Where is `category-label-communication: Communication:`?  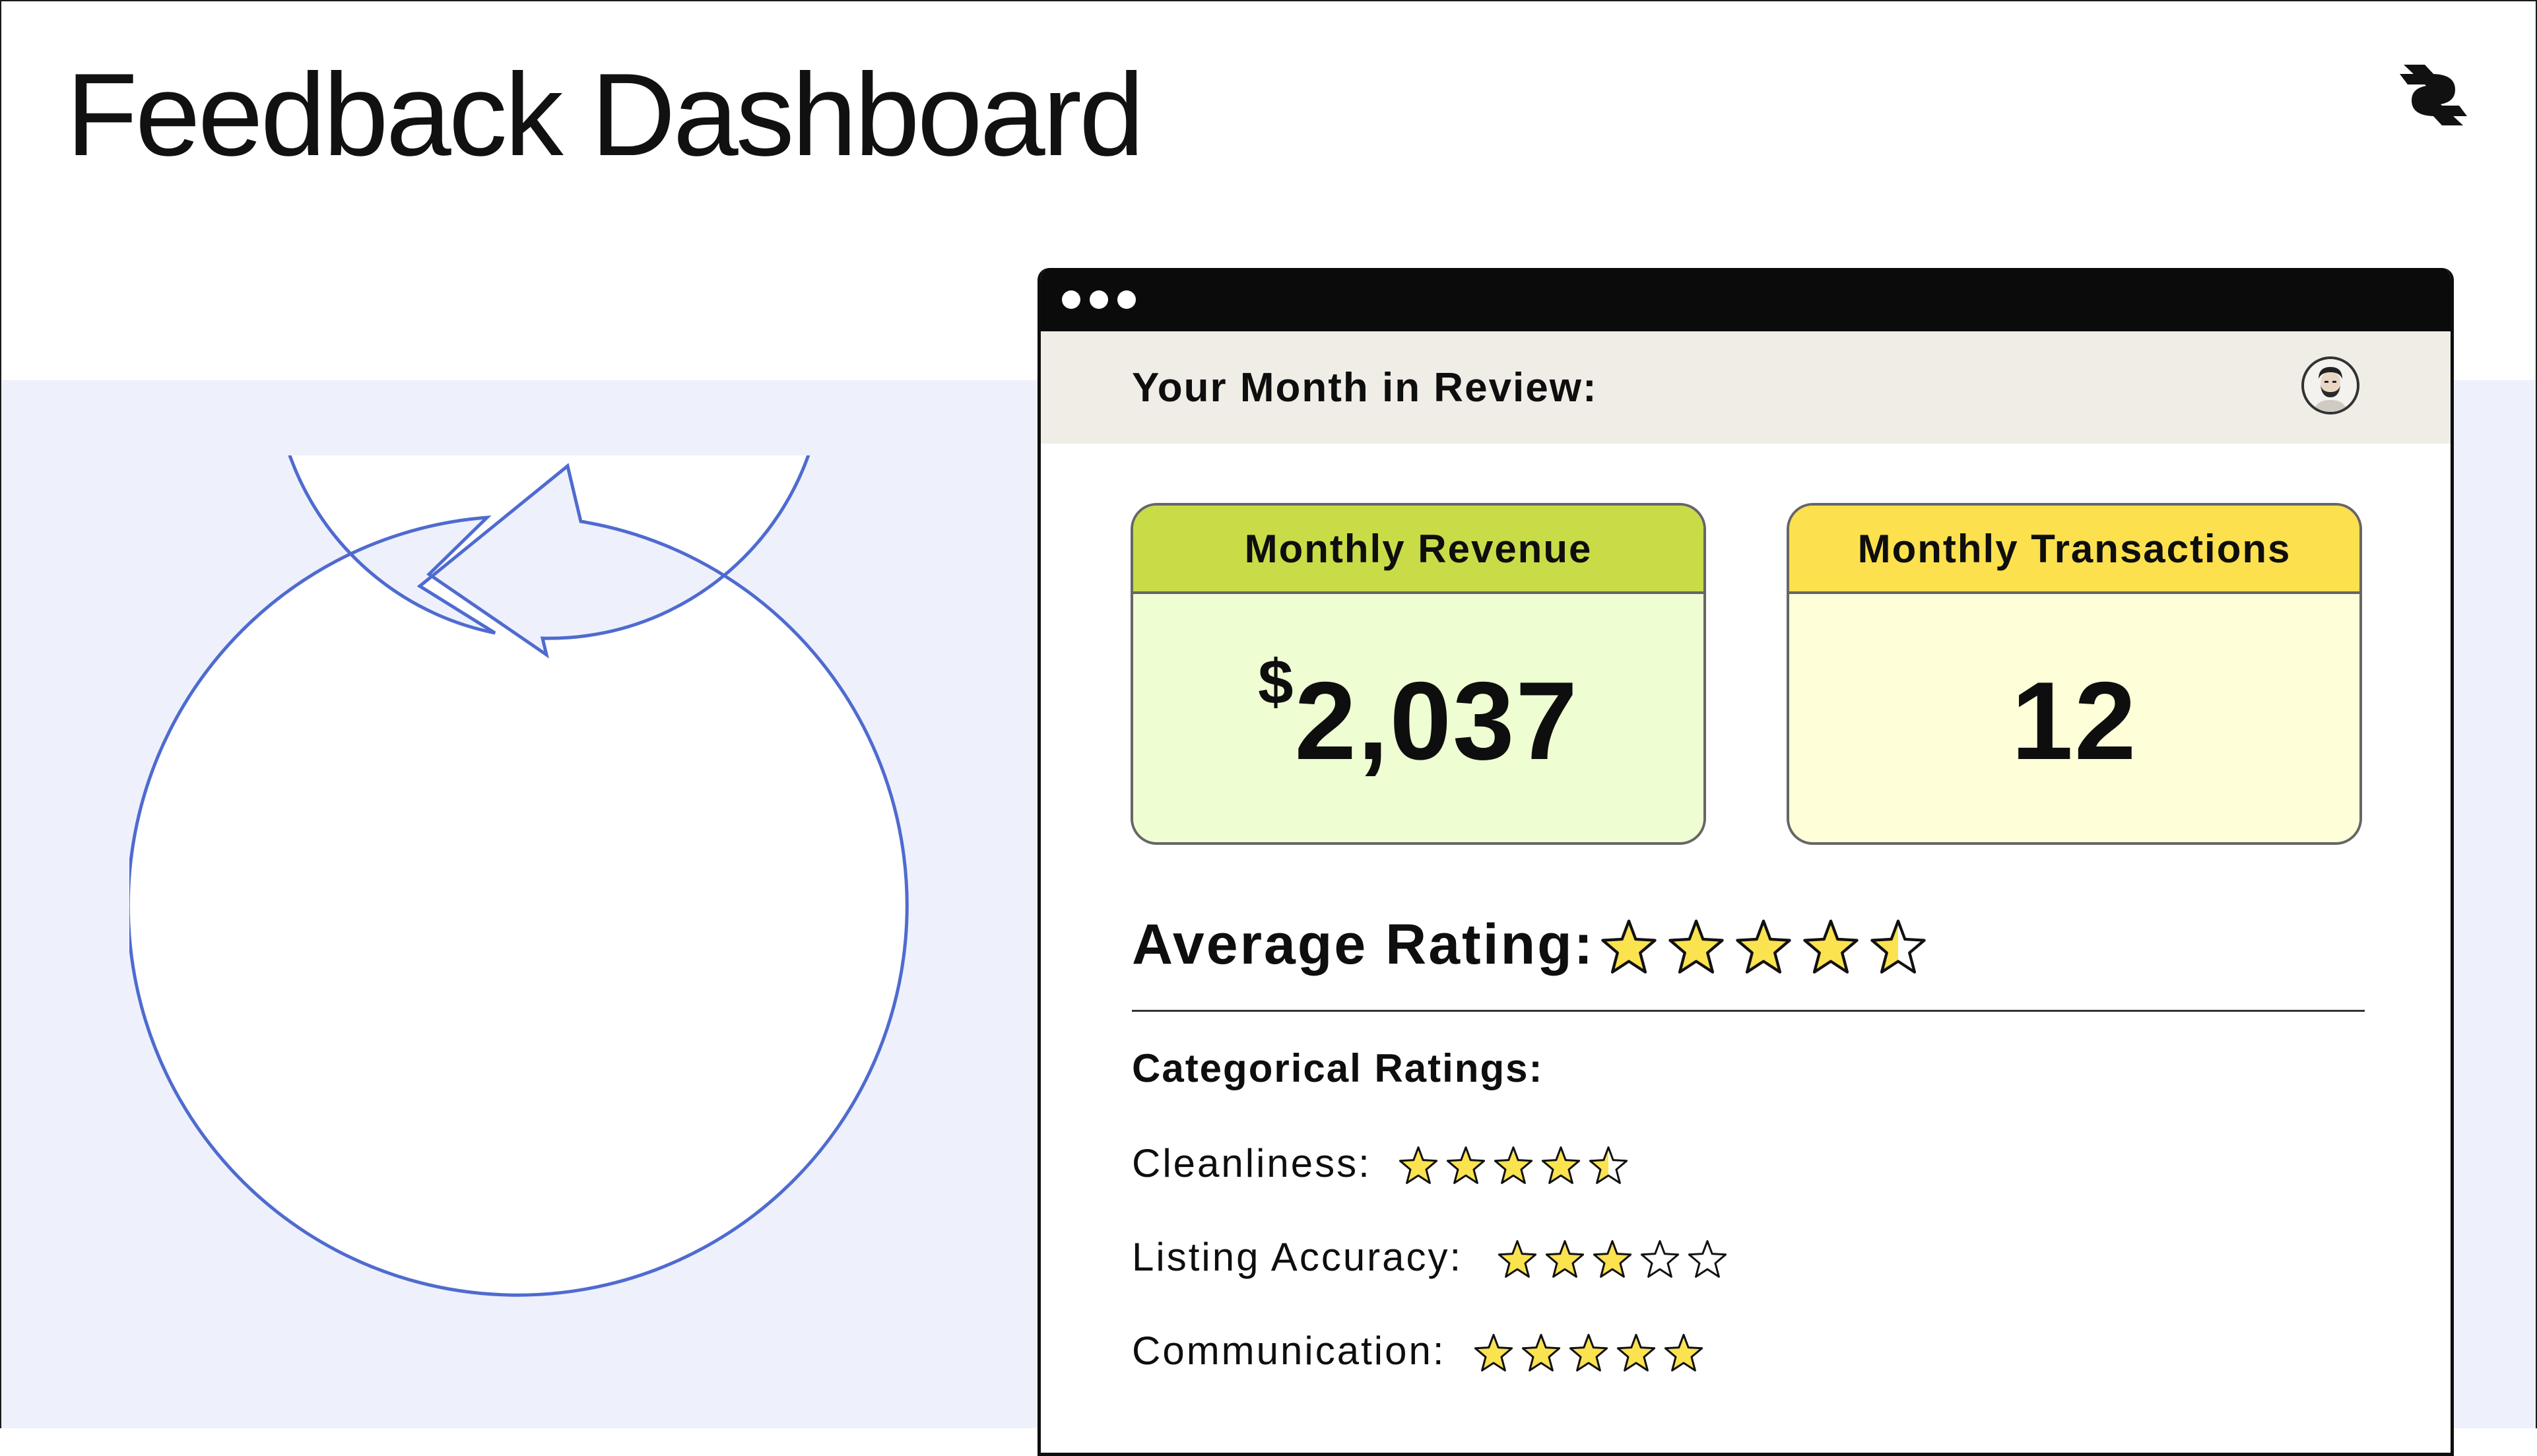 category-label-communication: Communication: is located at coordinates (1289, 1351).